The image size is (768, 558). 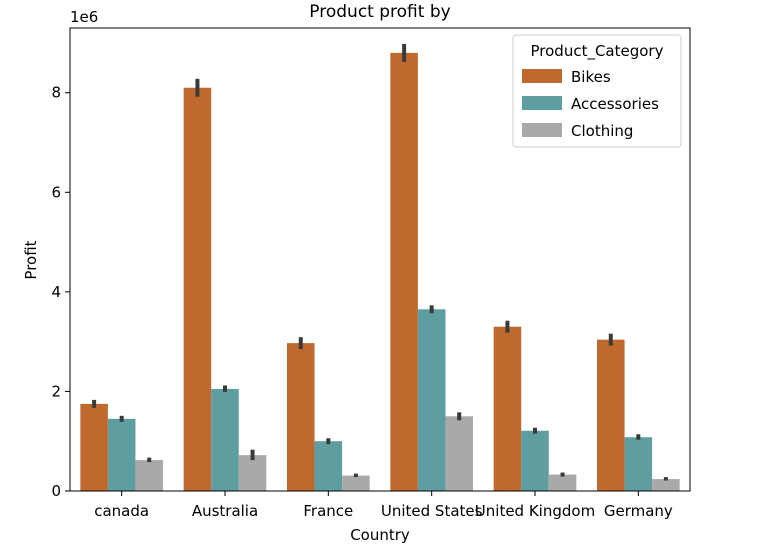 What do you see at coordinates (31, 259) in the screenshot?
I see `y-axis-label: Profit` at bounding box center [31, 259].